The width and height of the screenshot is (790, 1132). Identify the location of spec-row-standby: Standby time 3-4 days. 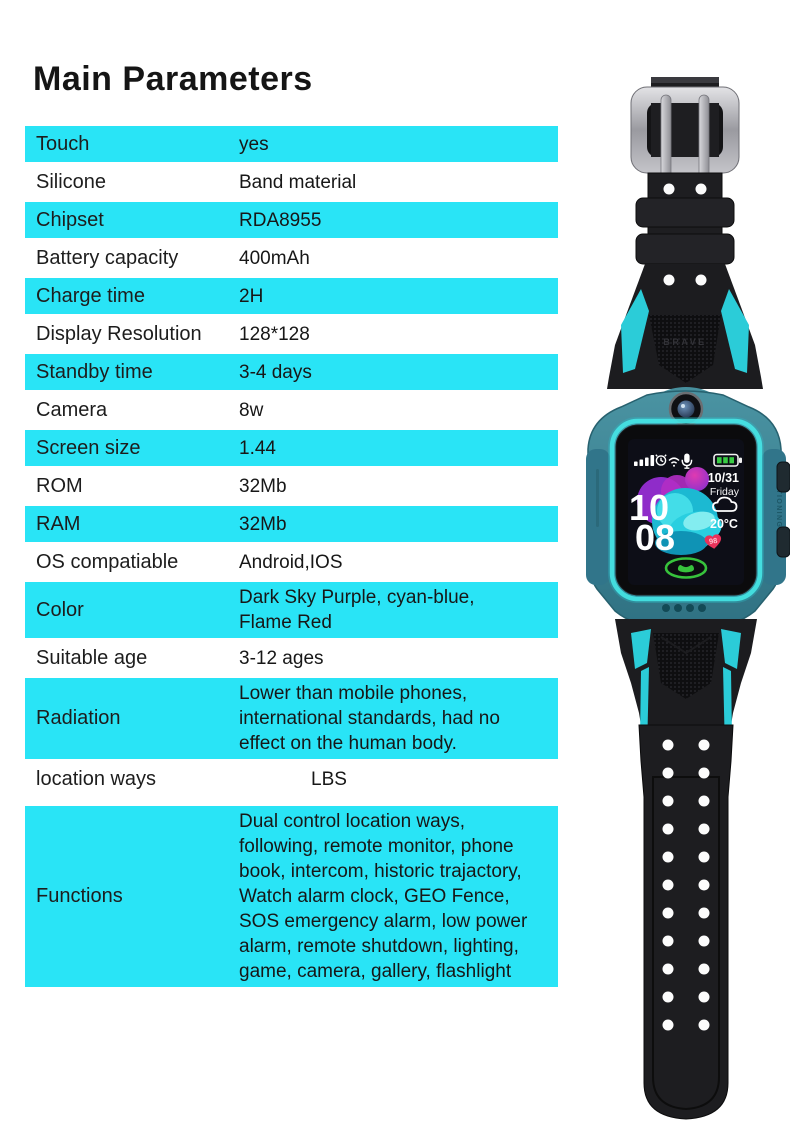
(291, 372).